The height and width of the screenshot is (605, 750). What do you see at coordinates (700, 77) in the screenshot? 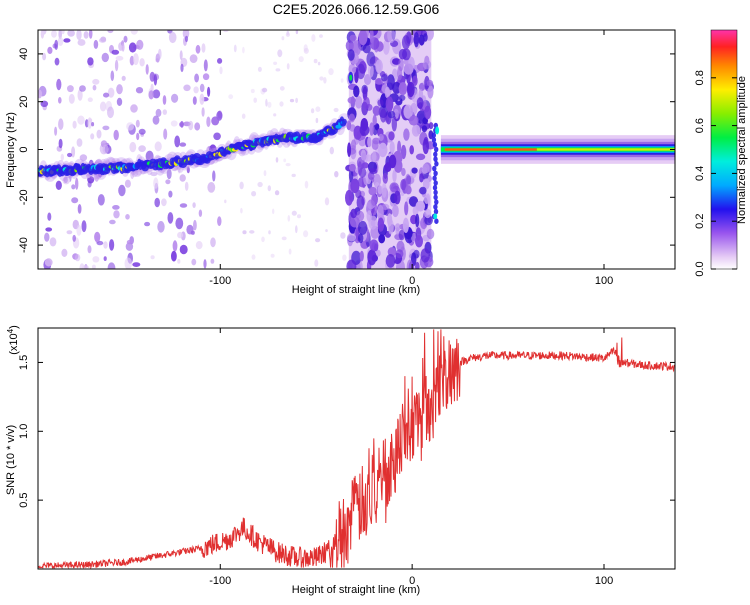
I see `colorbar-tick-label: 0.8` at bounding box center [700, 77].